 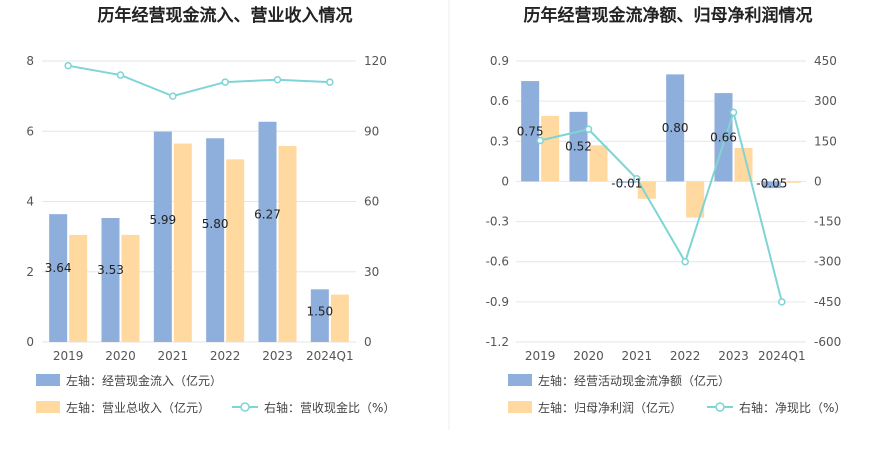 I want to click on bar-data-label: 0.66, so click(x=723, y=137).